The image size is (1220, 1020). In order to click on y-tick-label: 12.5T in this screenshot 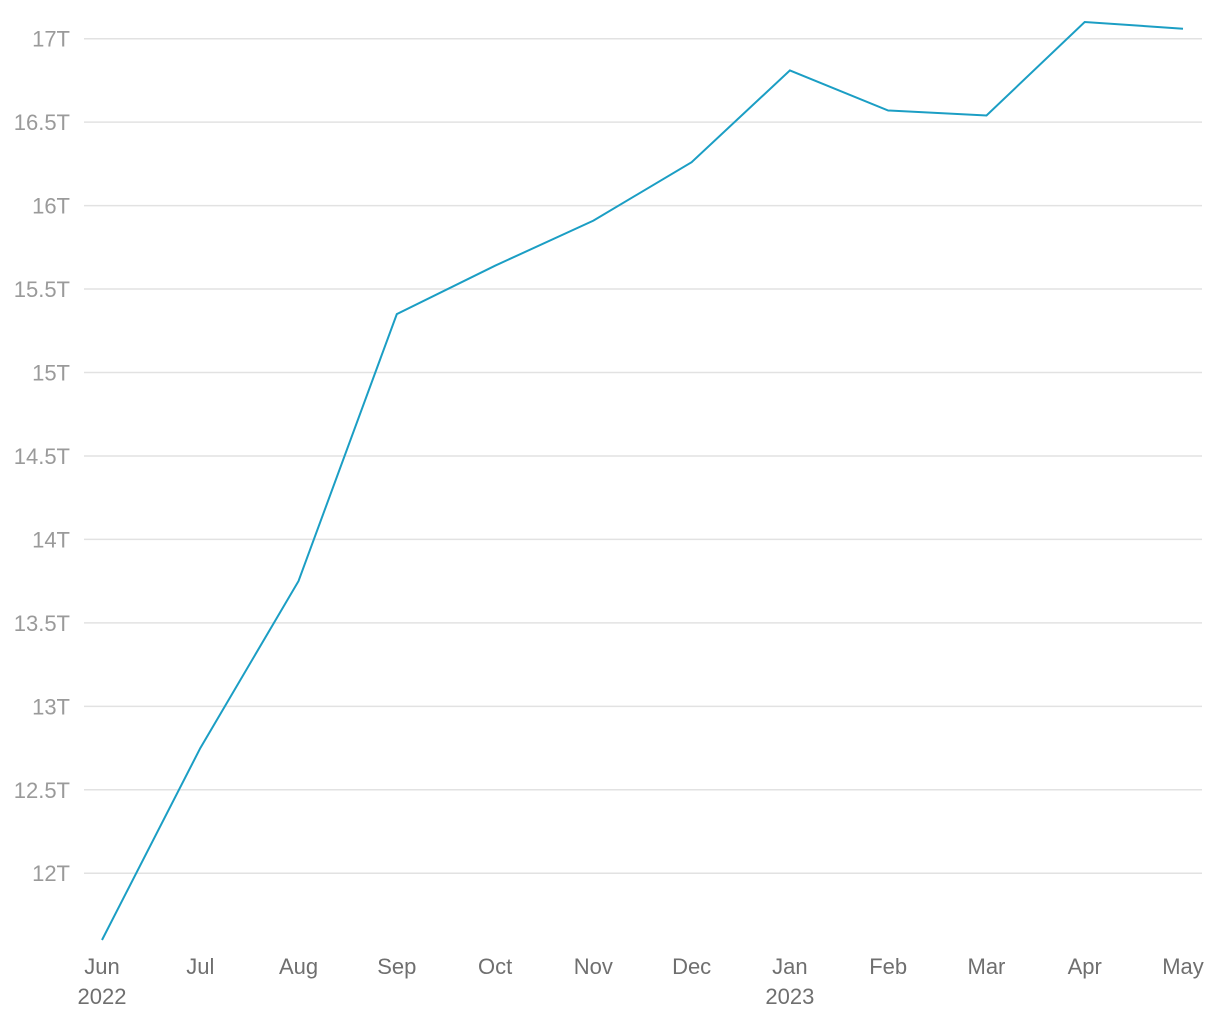, I will do `click(42, 790)`.